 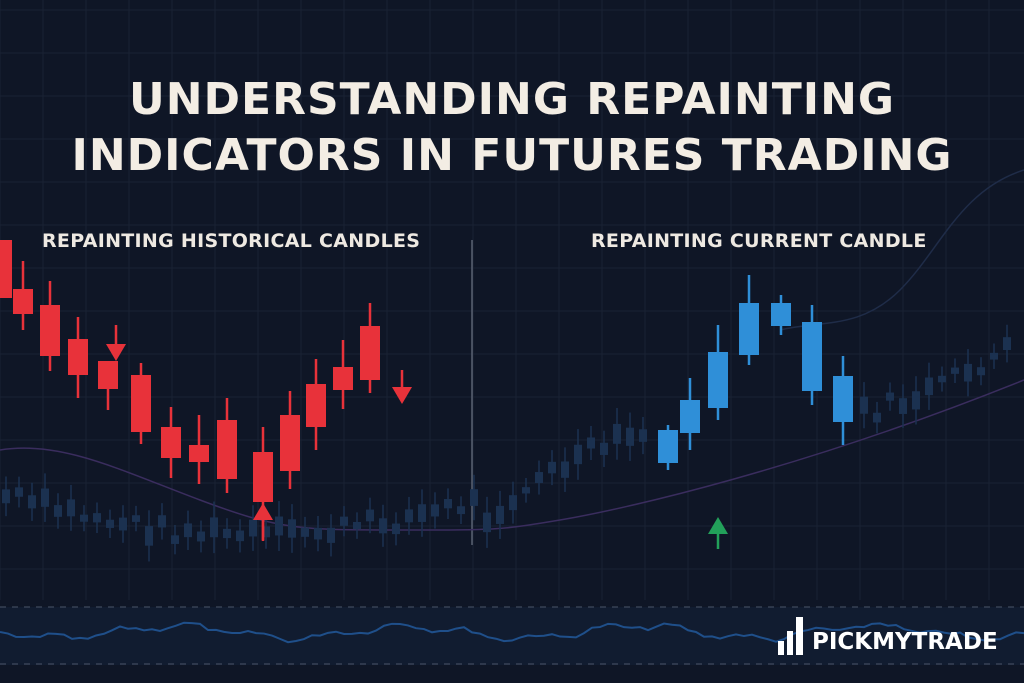 I want to click on oscillator-panel, so click(x=512, y=636).